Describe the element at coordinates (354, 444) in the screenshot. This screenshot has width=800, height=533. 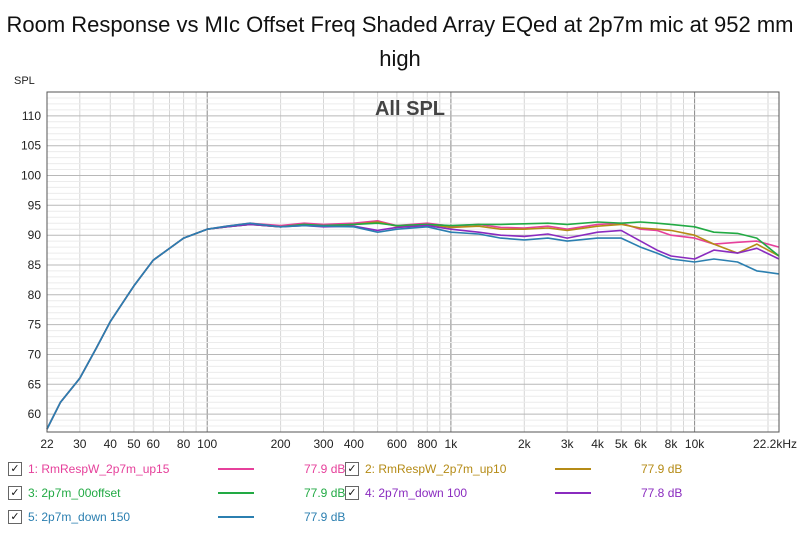
I see `x-tick-label: 400` at that location.